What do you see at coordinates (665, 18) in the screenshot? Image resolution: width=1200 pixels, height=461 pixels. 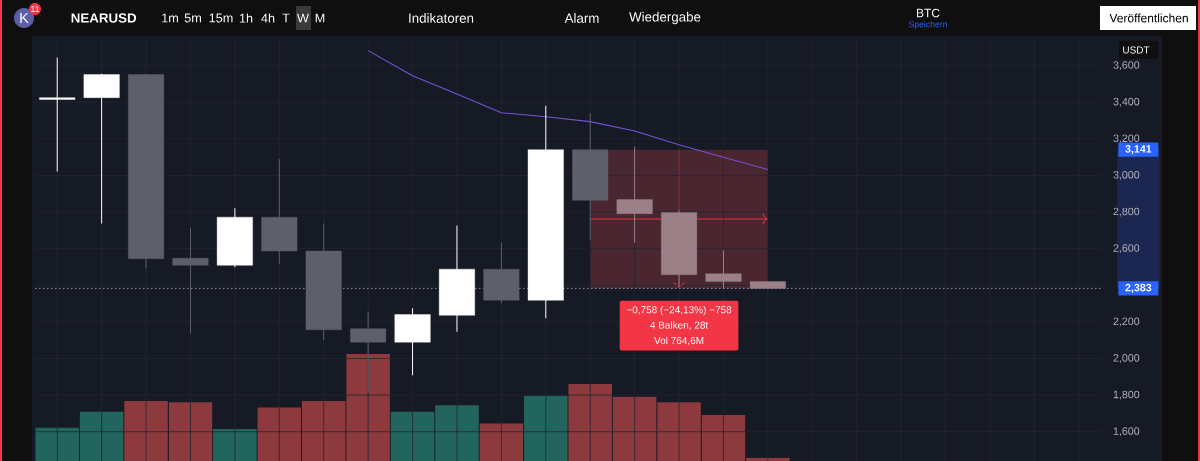 I see `text: Wiedergabe` at bounding box center [665, 18].